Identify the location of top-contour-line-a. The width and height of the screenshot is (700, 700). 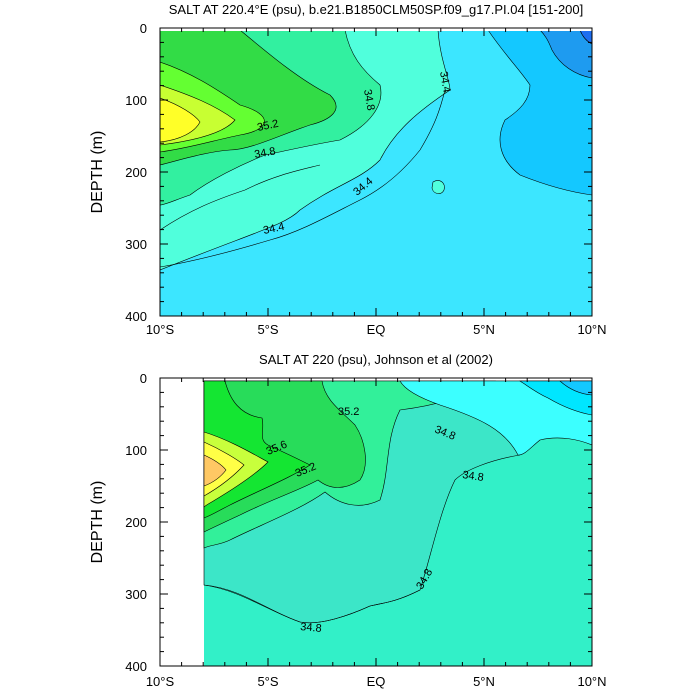
(240, 197).